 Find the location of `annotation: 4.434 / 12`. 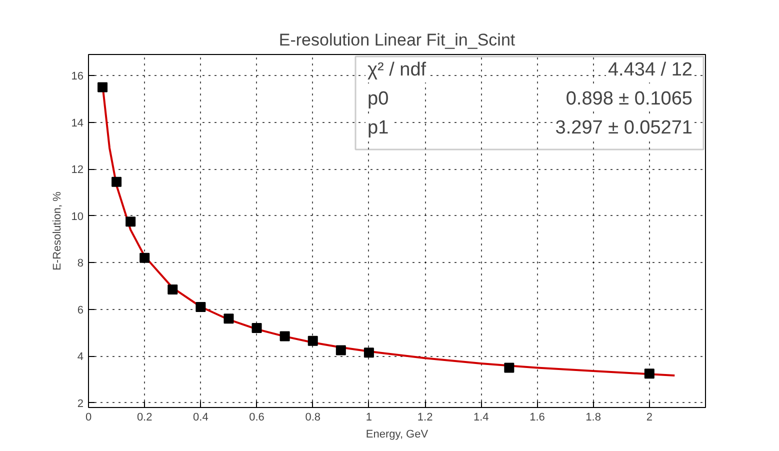

annotation: 4.434 / 12 is located at coordinates (650, 70).